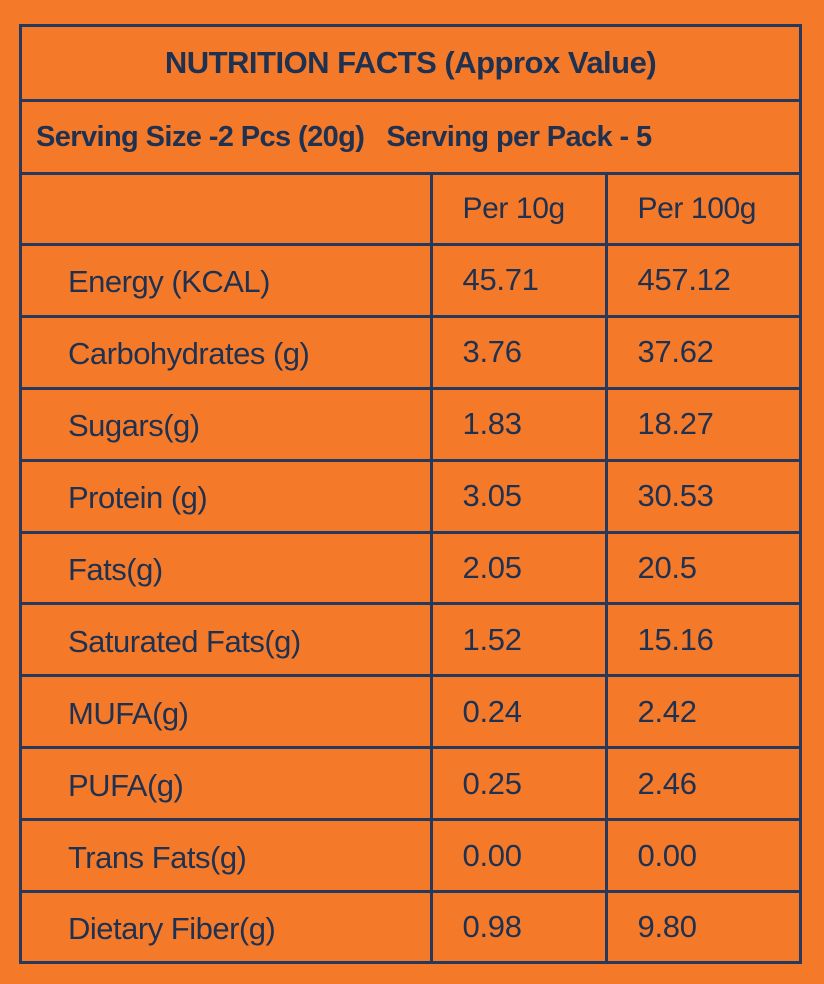 The height and width of the screenshot is (984, 824). I want to click on table-row: Trans Fats(g) 0.00 0.00, so click(410, 856).